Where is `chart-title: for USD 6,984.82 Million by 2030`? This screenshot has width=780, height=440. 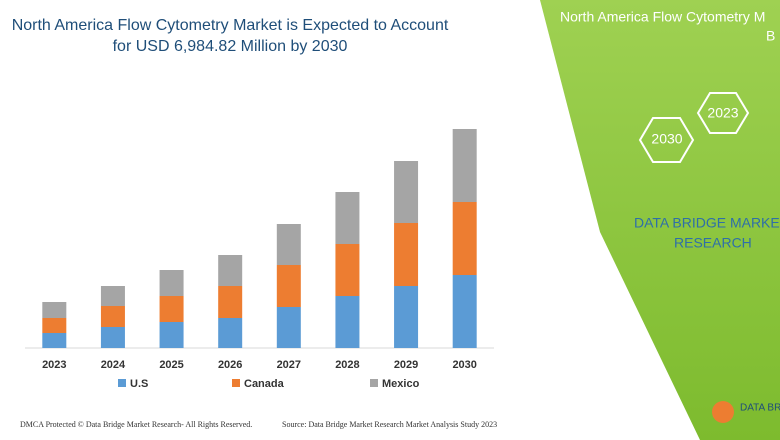
chart-title: for USD 6,984.82 Million by 2030 is located at coordinates (230, 46).